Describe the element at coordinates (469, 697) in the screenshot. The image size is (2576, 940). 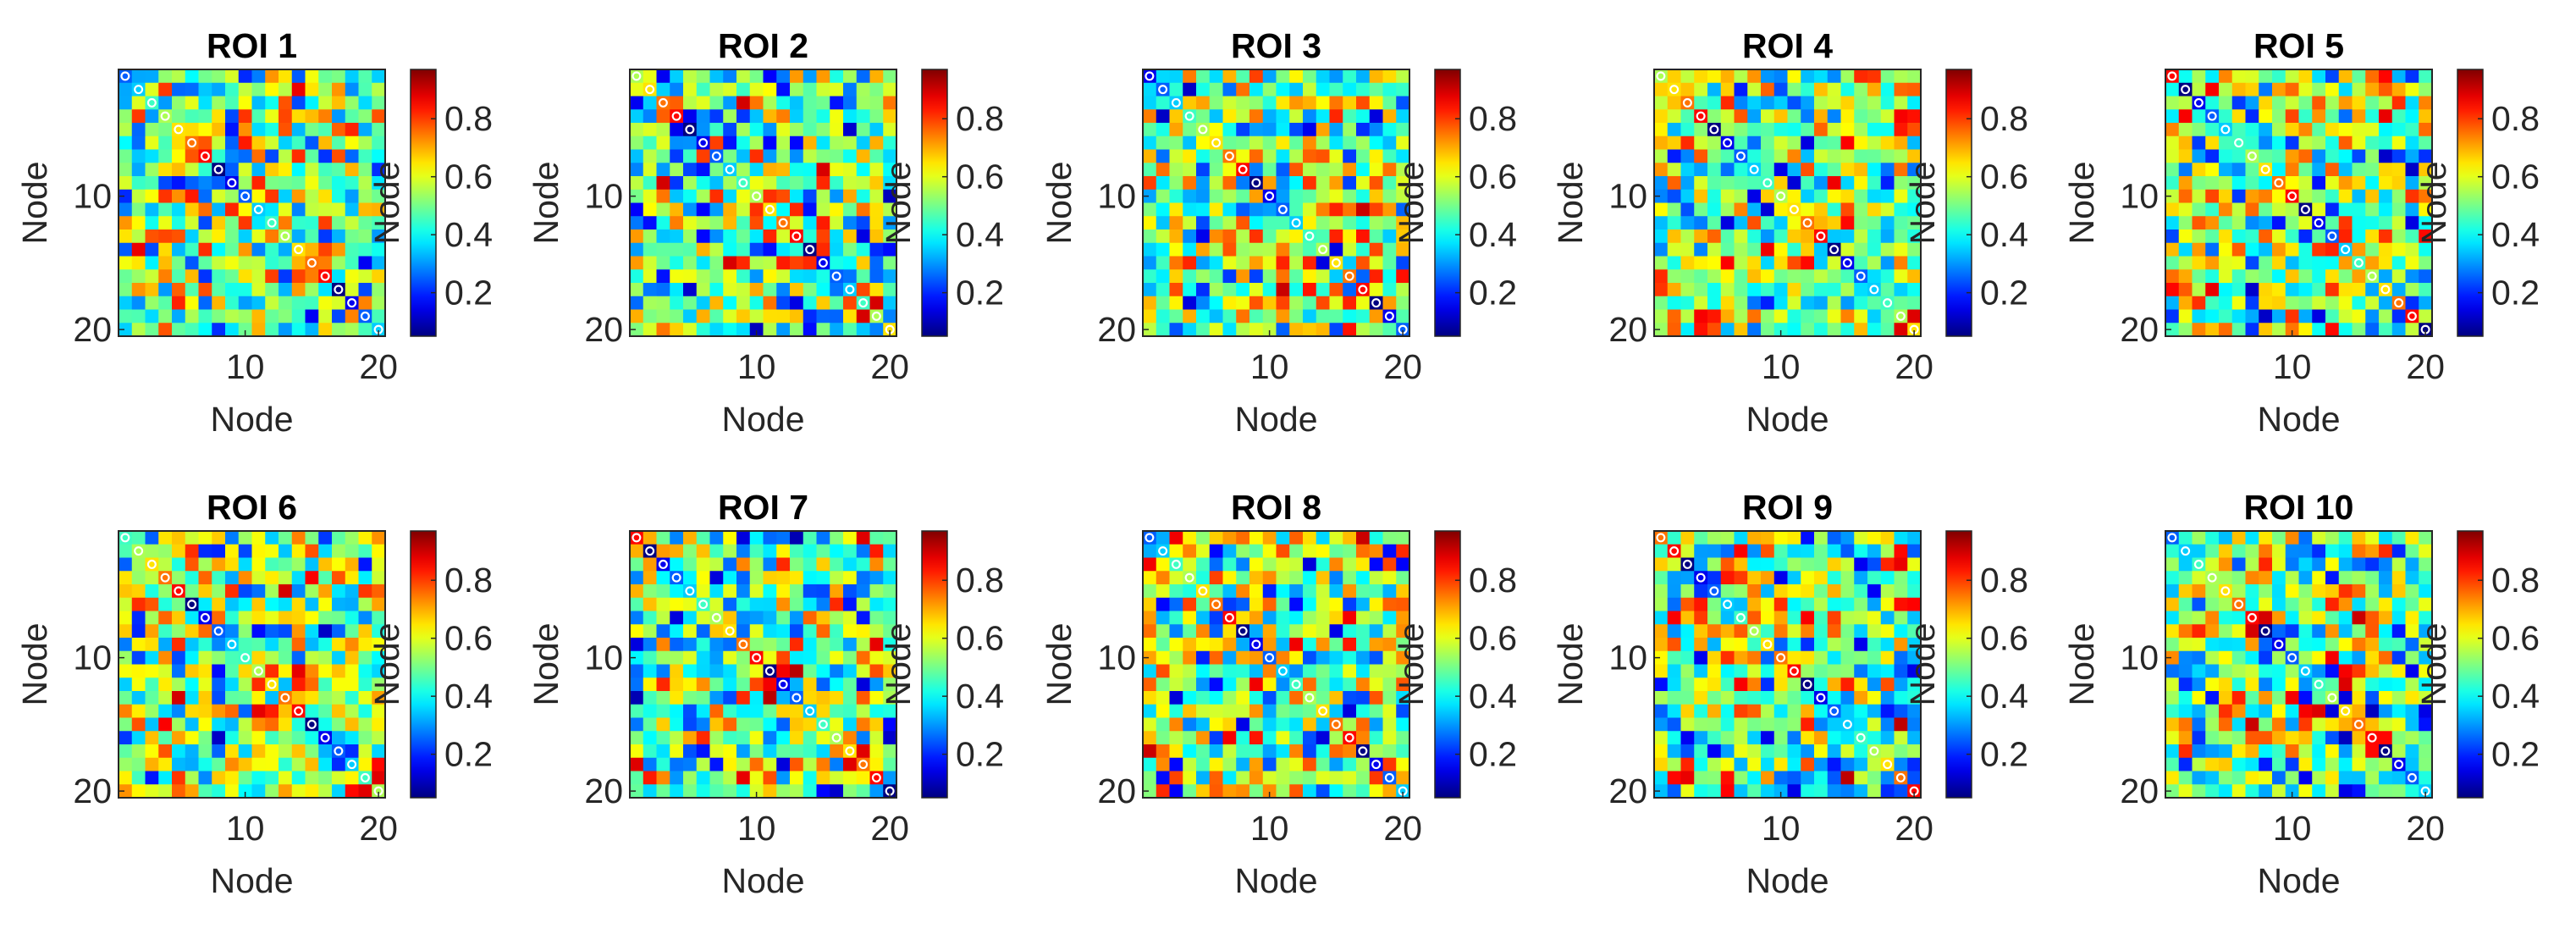
I see `colorbar-tick-label: 0.4` at that location.